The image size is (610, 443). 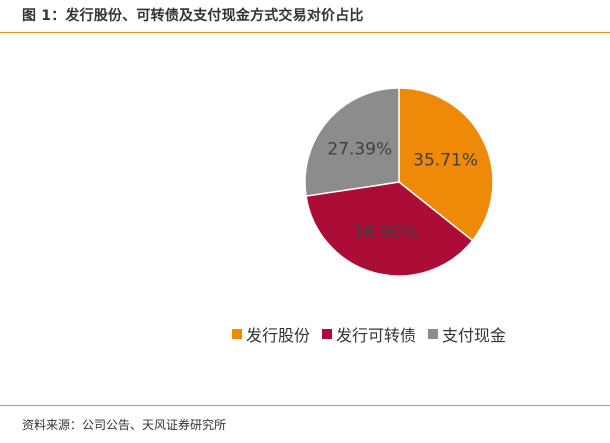 What do you see at coordinates (305, 32) in the screenshot?
I see `top-divider` at bounding box center [305, 32].